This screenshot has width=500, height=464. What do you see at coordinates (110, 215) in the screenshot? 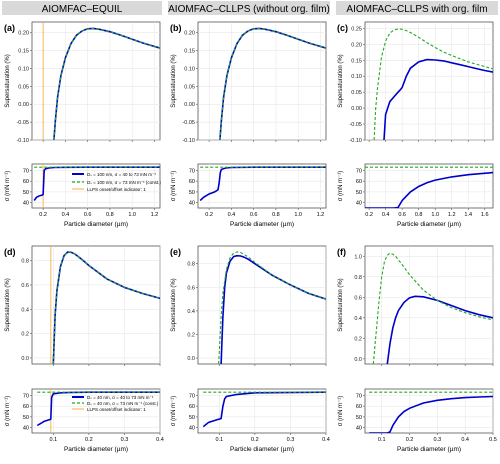
I see `x-tick-label: 0.8` at bounding box center [110, 215].